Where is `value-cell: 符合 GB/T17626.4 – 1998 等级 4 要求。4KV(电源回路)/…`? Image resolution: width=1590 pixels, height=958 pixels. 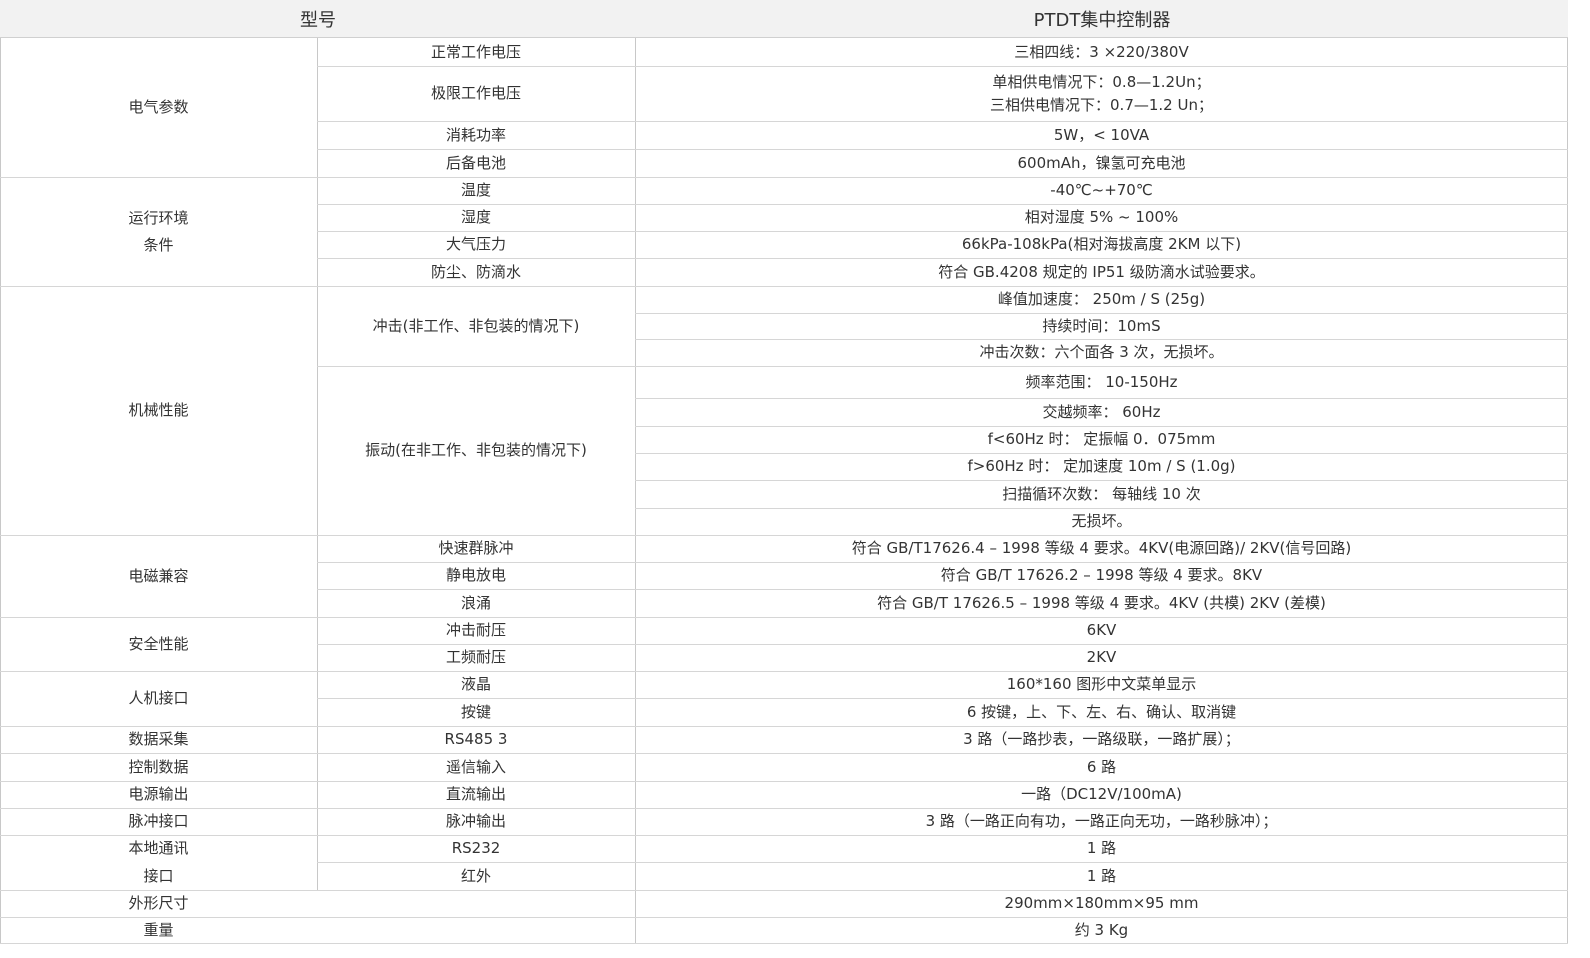 value-cell: 符合 GB/T17626.4 – 1998 等级 4 要求。4KV(电源回路)/… is located at coordinates (1101, 548).